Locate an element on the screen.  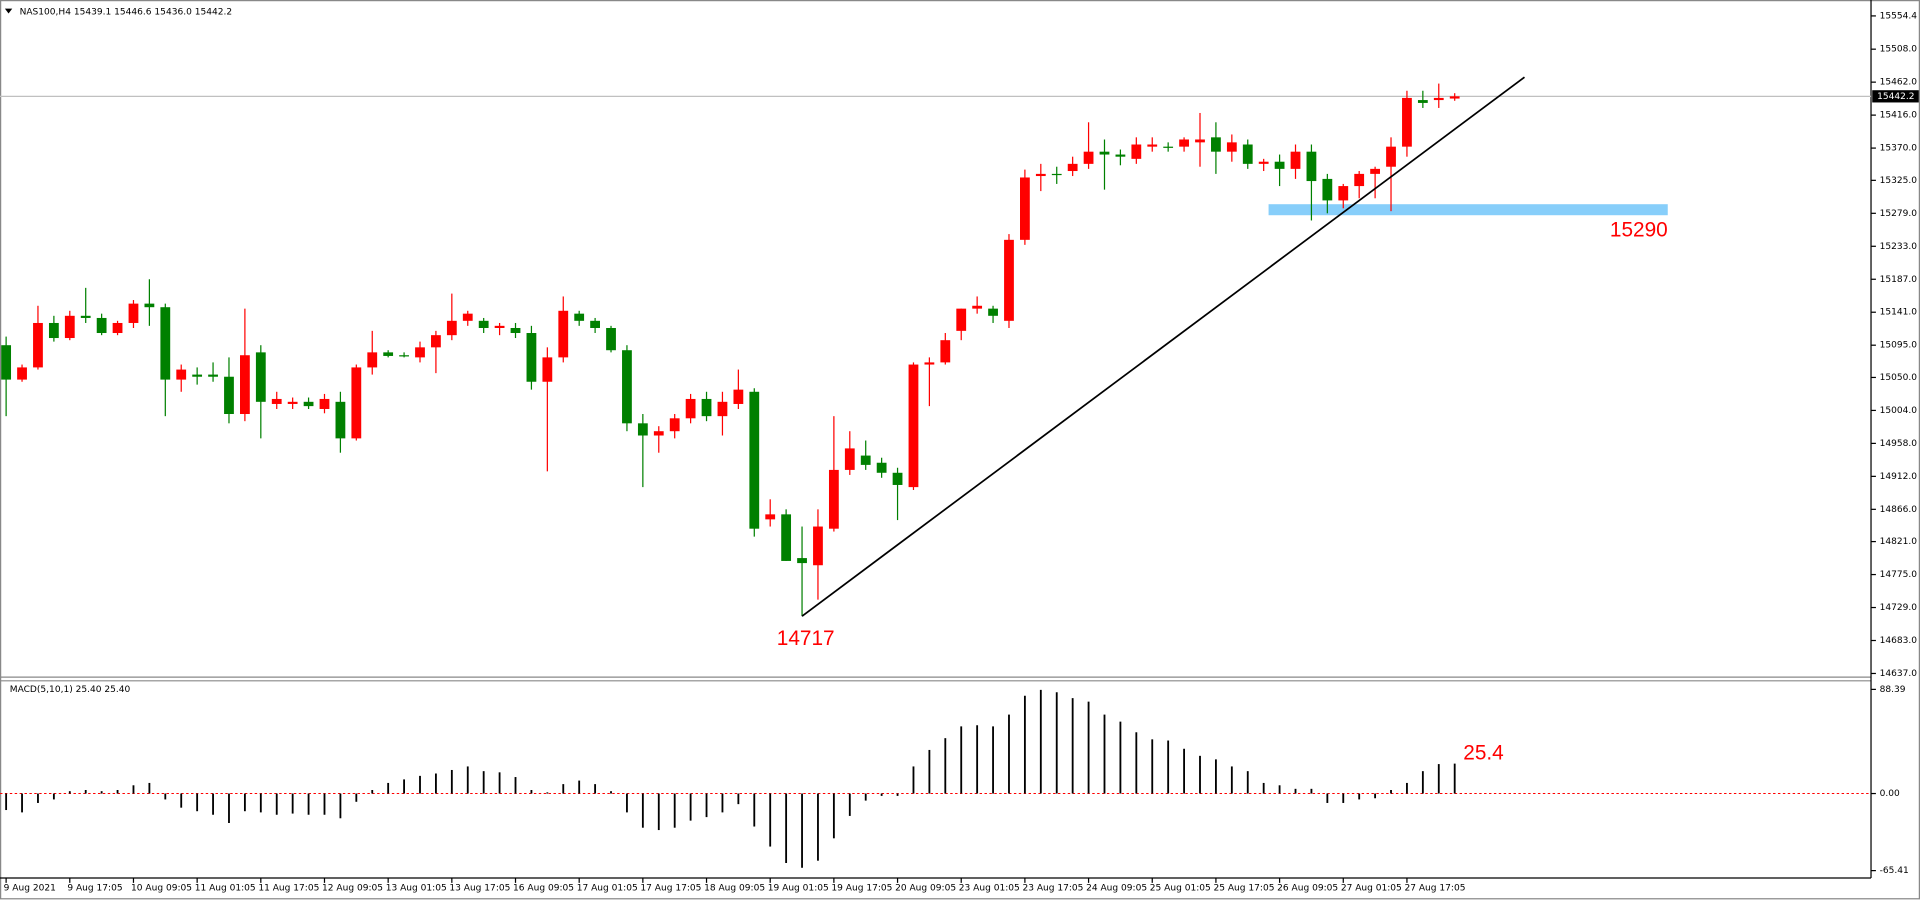
x-tick-label: 10 Aug 09:05 is located at coordinates (161, 888).